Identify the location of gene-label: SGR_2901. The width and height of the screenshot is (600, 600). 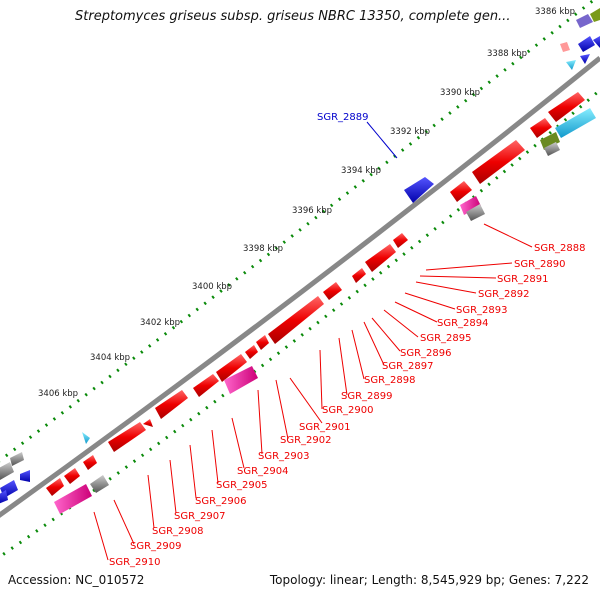
(325, 427).